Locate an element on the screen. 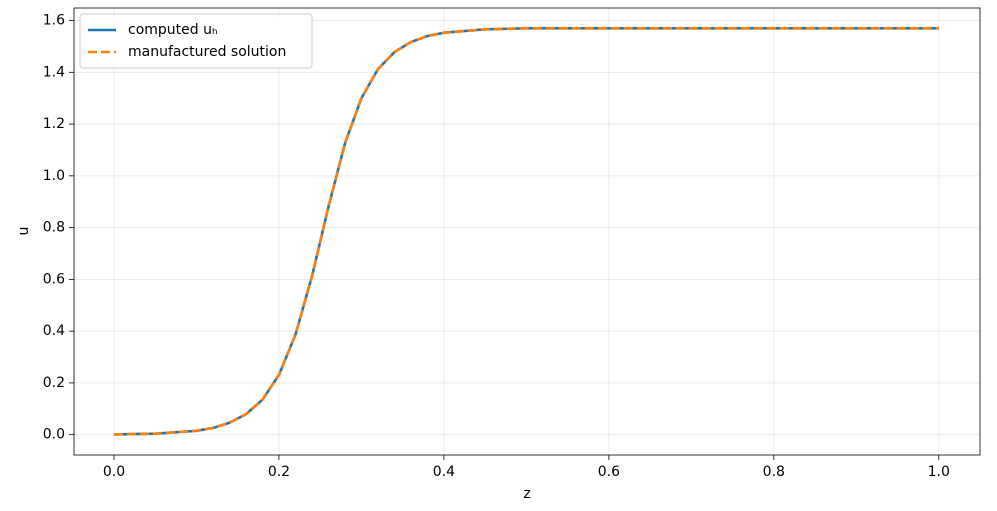 The width and height of the screenshot is (997, 511). x-tick-label: 1.0 is located at coordinates (939, 472).